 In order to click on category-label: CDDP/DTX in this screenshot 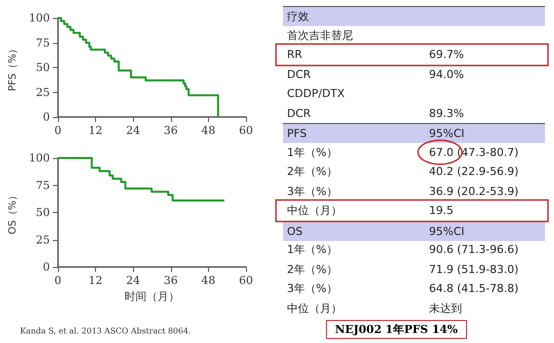, I will do `click(316, 94)`.